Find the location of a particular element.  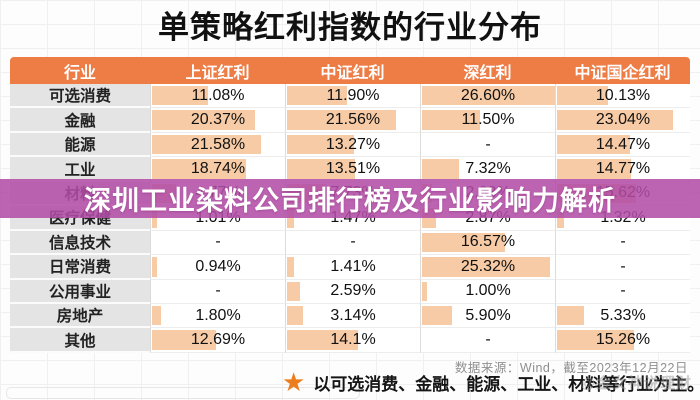

value-text: 20.37% is located at coordinates (218, 120).